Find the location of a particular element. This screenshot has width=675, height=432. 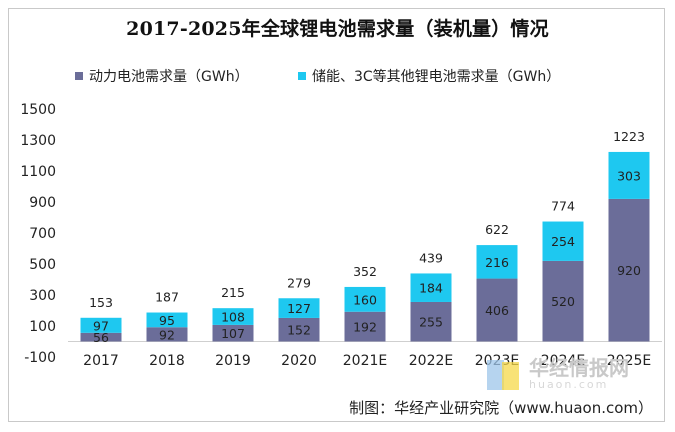

x-tick-label: 2020 is located at coordinates (299, 361).